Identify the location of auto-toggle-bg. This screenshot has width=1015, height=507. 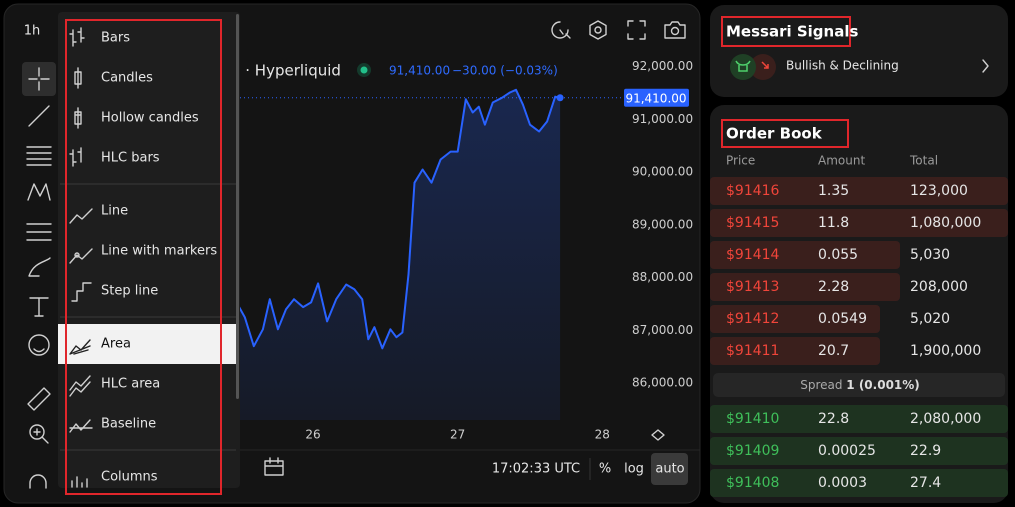
(669, 469).